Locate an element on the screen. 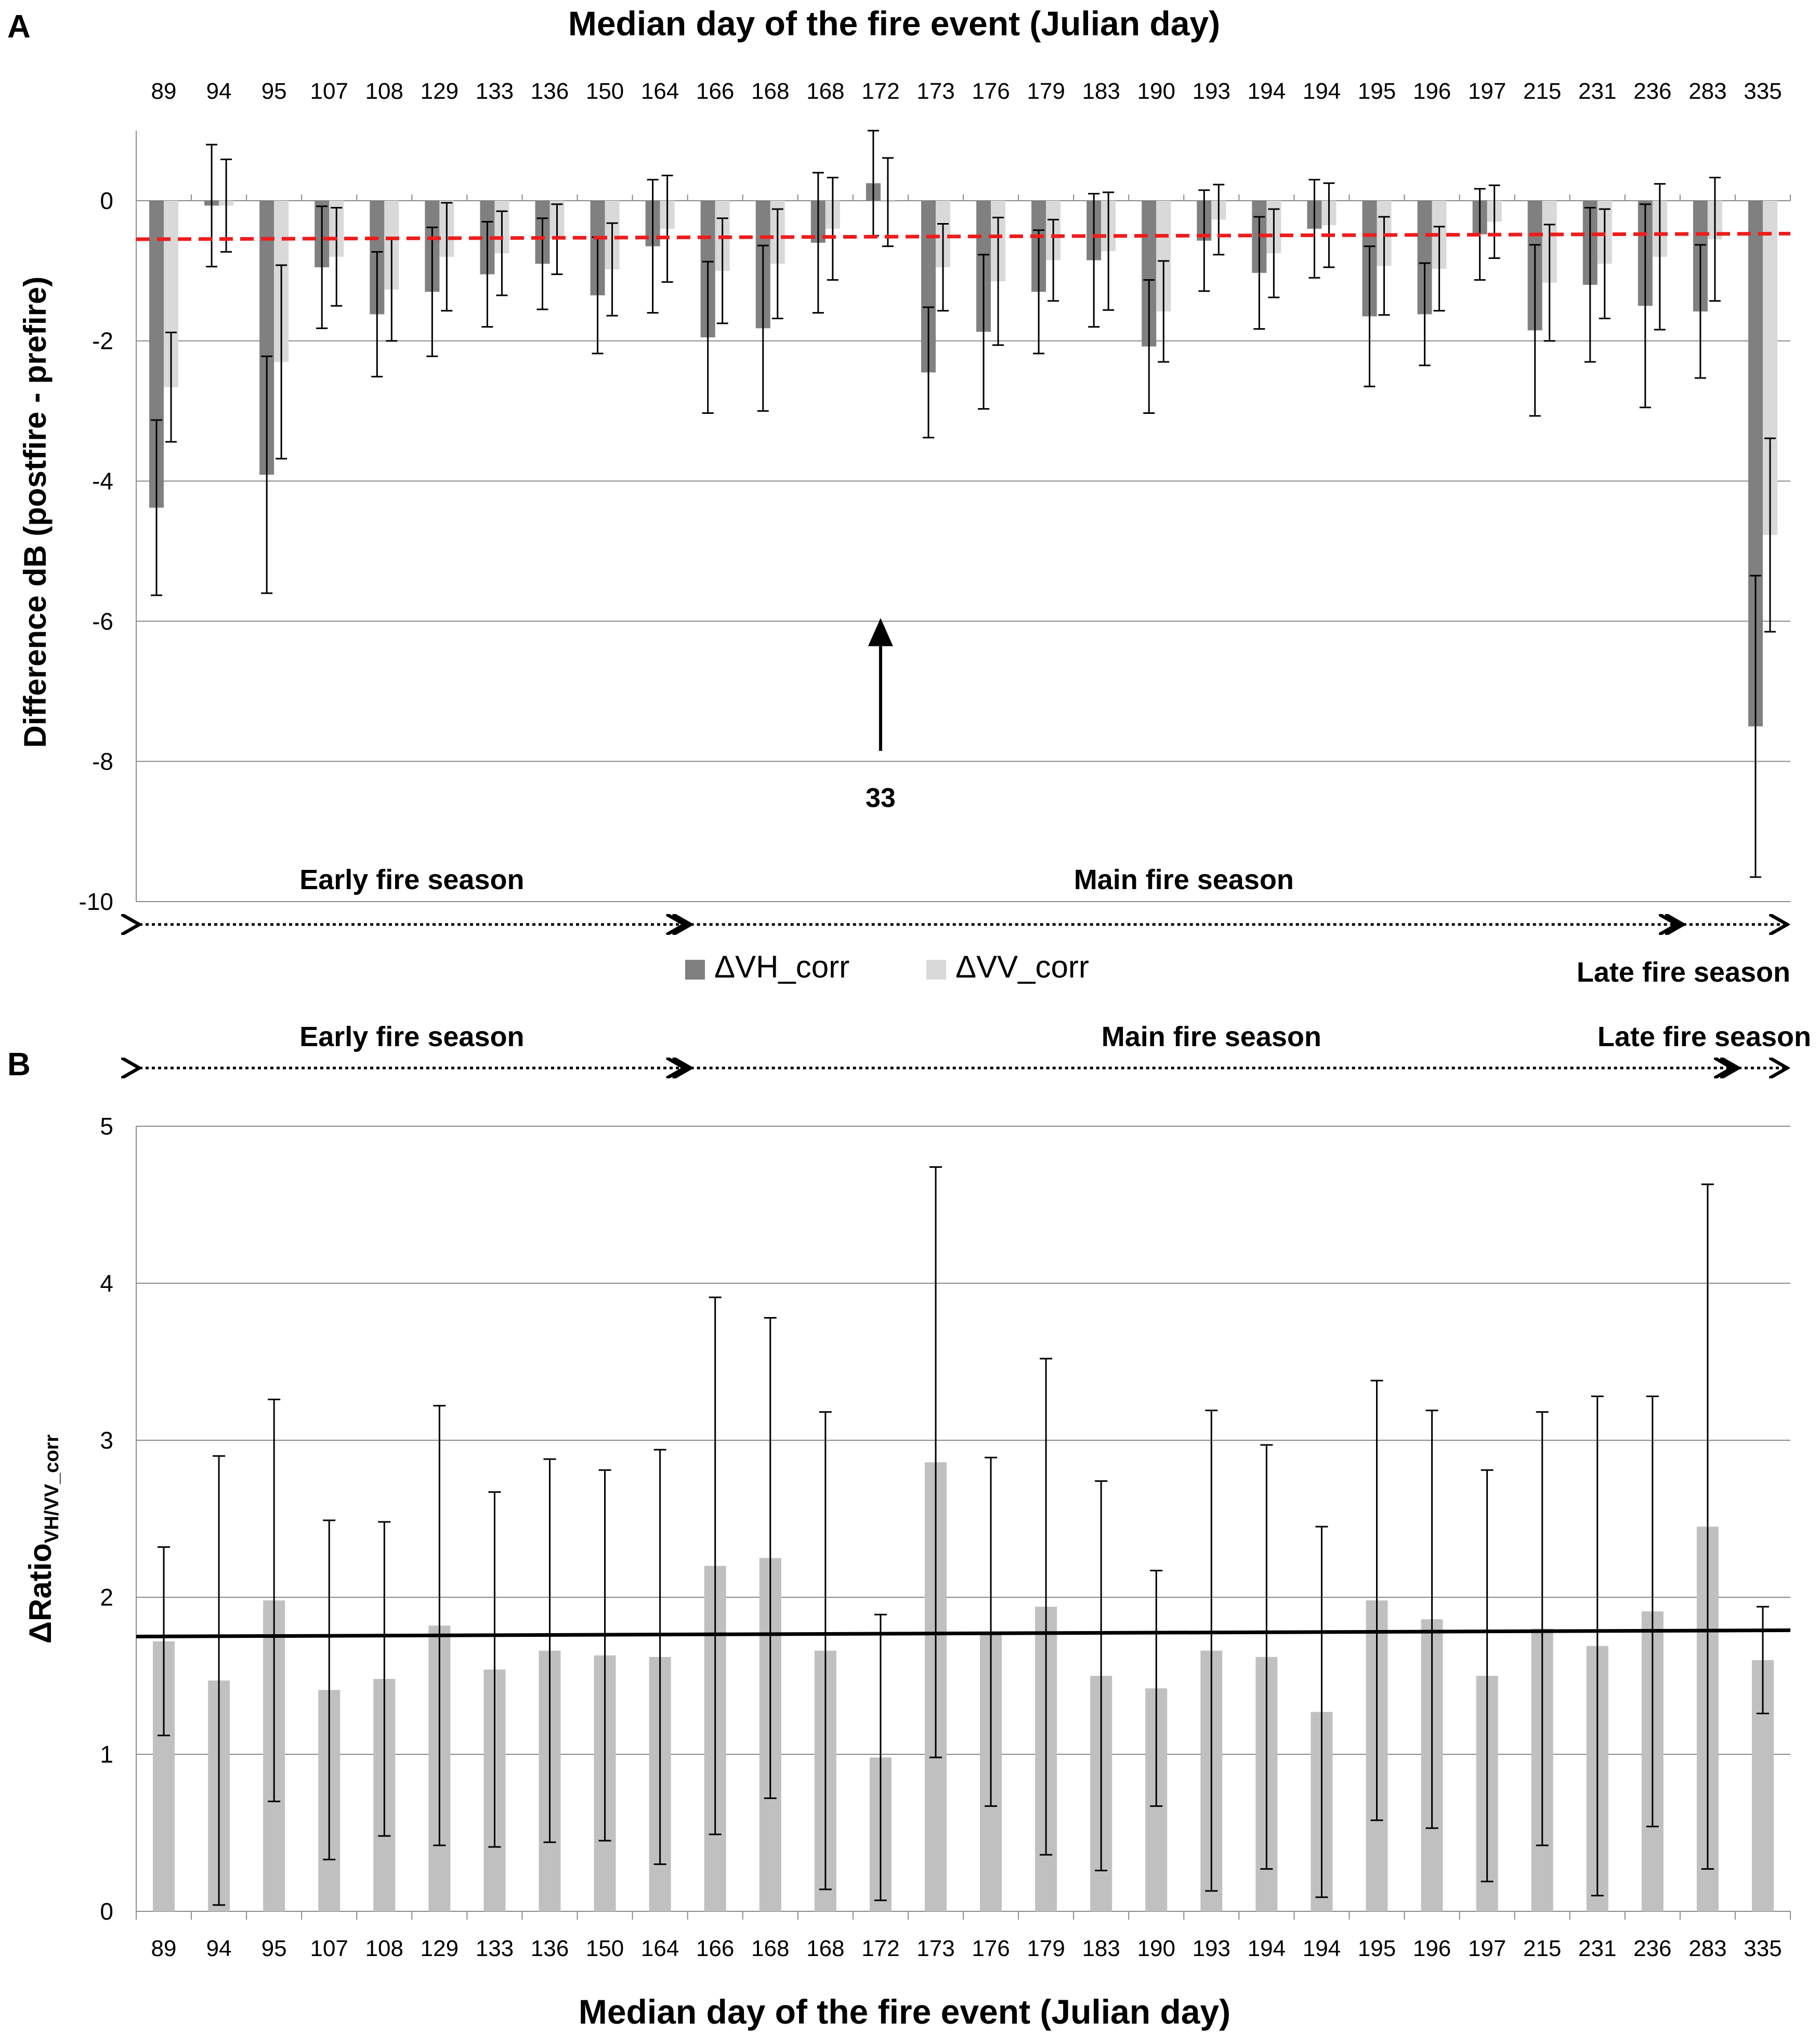  panel-a-legend: ΔVH_corr ΔVV_corr is located at coordinates (887, 967).